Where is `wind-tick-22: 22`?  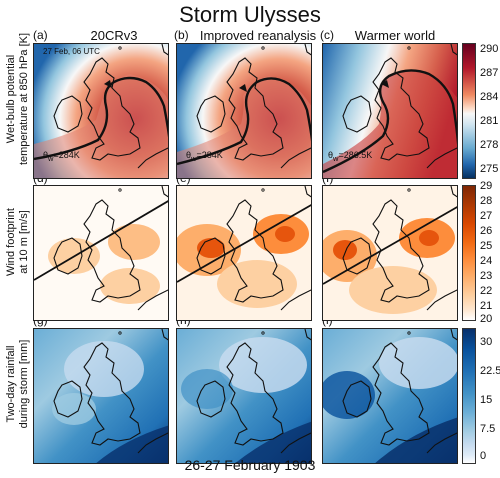
wind-tick-22: 22 is located at coordinates (486, 291).